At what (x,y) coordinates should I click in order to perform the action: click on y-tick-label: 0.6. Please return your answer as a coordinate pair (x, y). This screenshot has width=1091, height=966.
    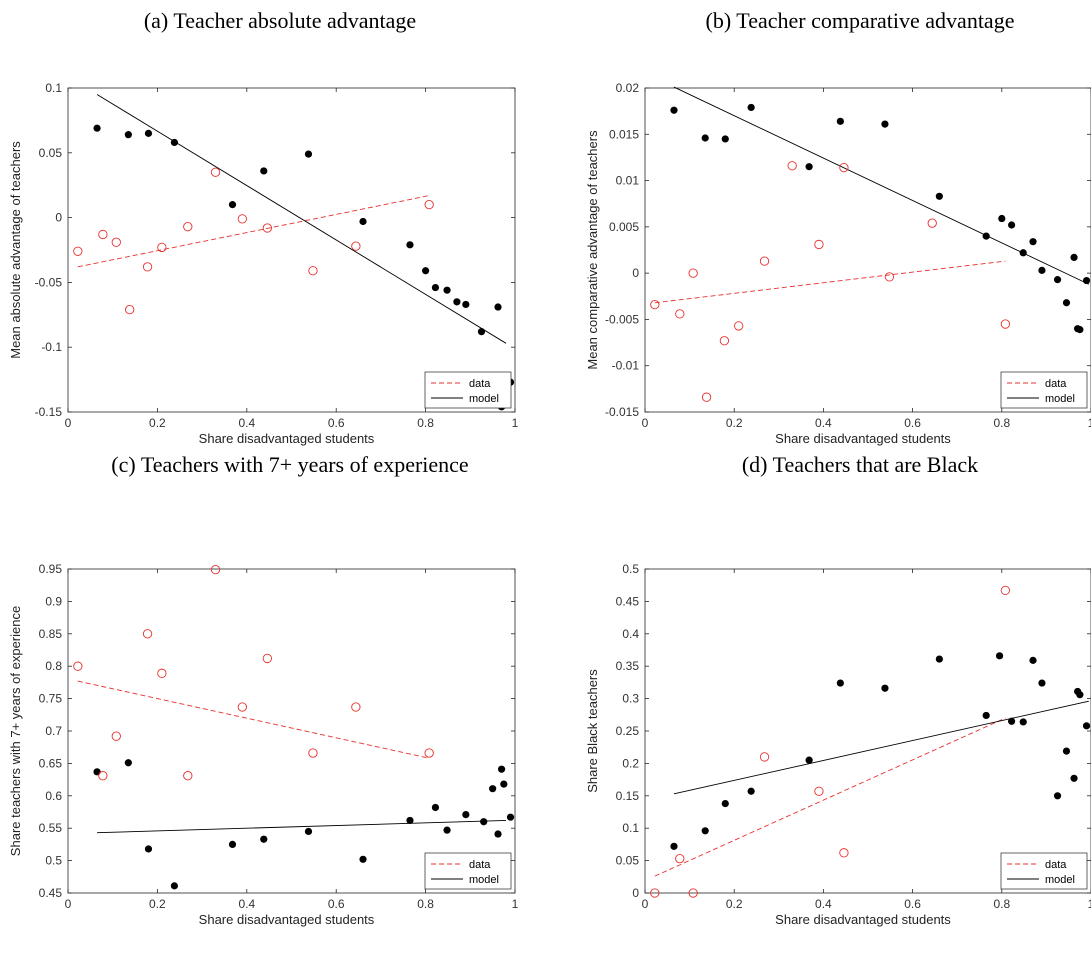
    Looking at the image, I should click on (53, 796).